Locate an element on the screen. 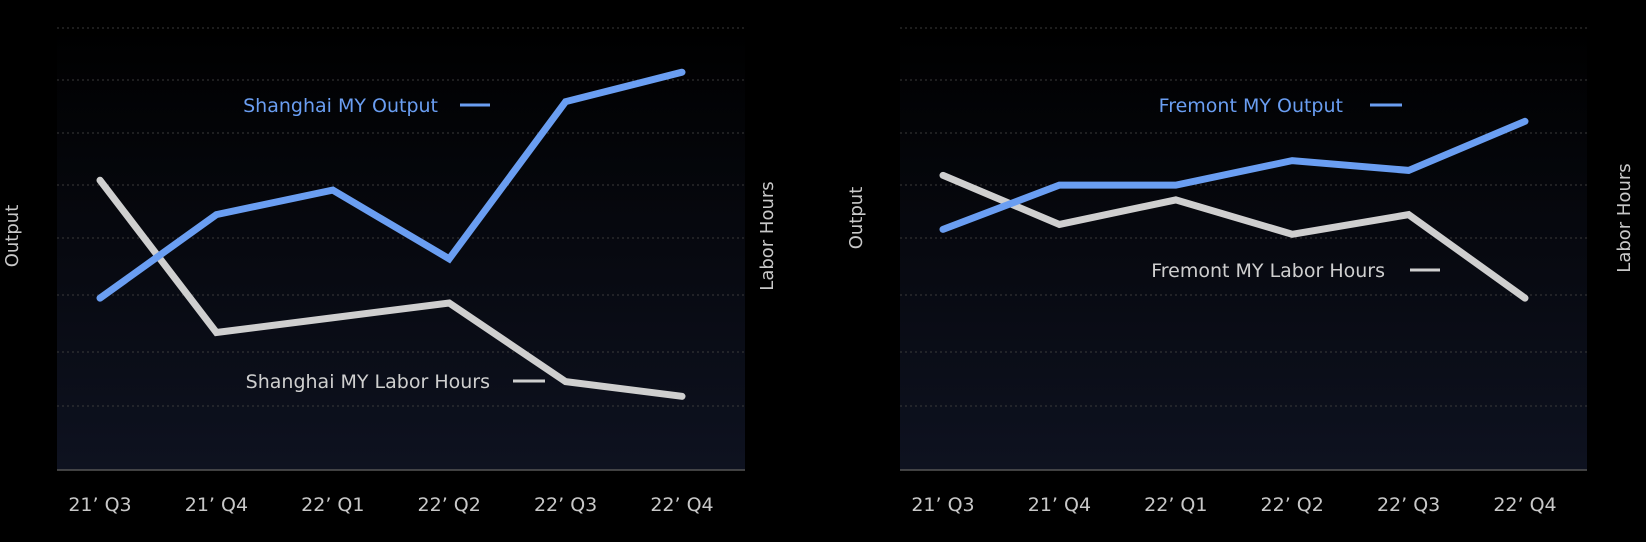  legend-label: Shanghai MY Output is located at coordinates (340, 106).